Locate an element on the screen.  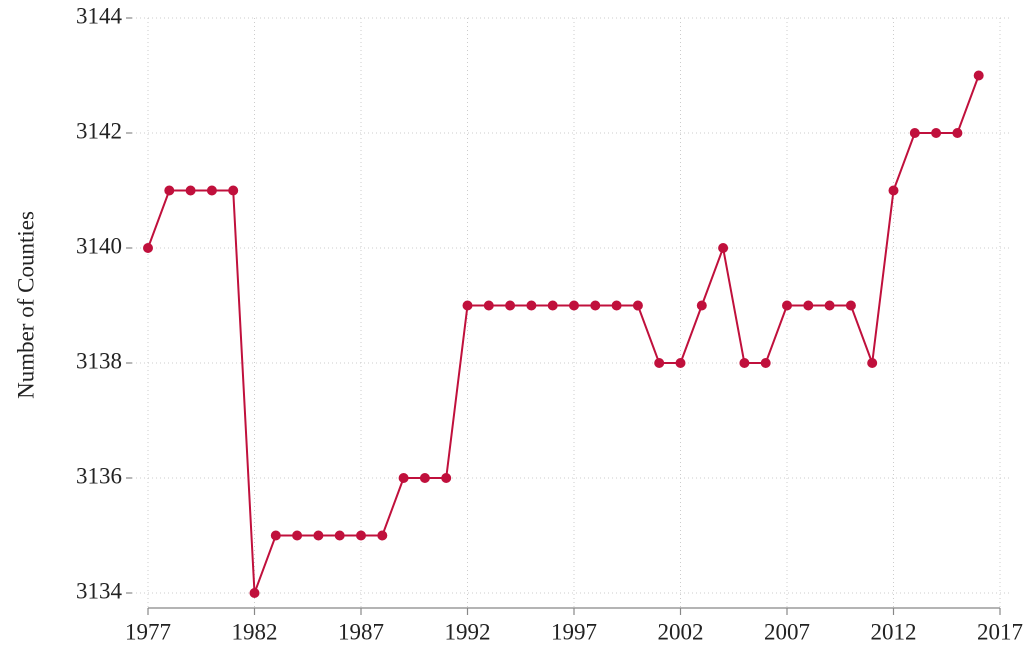
x-tick-label: 1992 is located at coordinates (468, 631).